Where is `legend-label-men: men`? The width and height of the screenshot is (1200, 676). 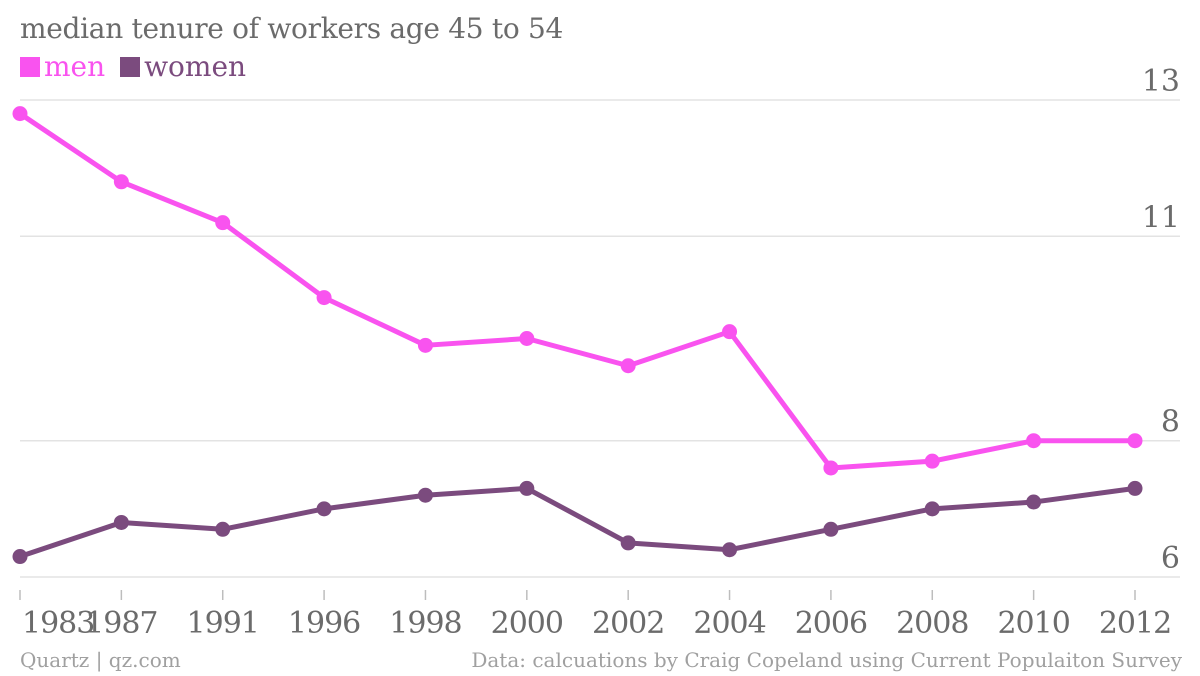
legend-label-men: men is located at coordinates (75, 66).